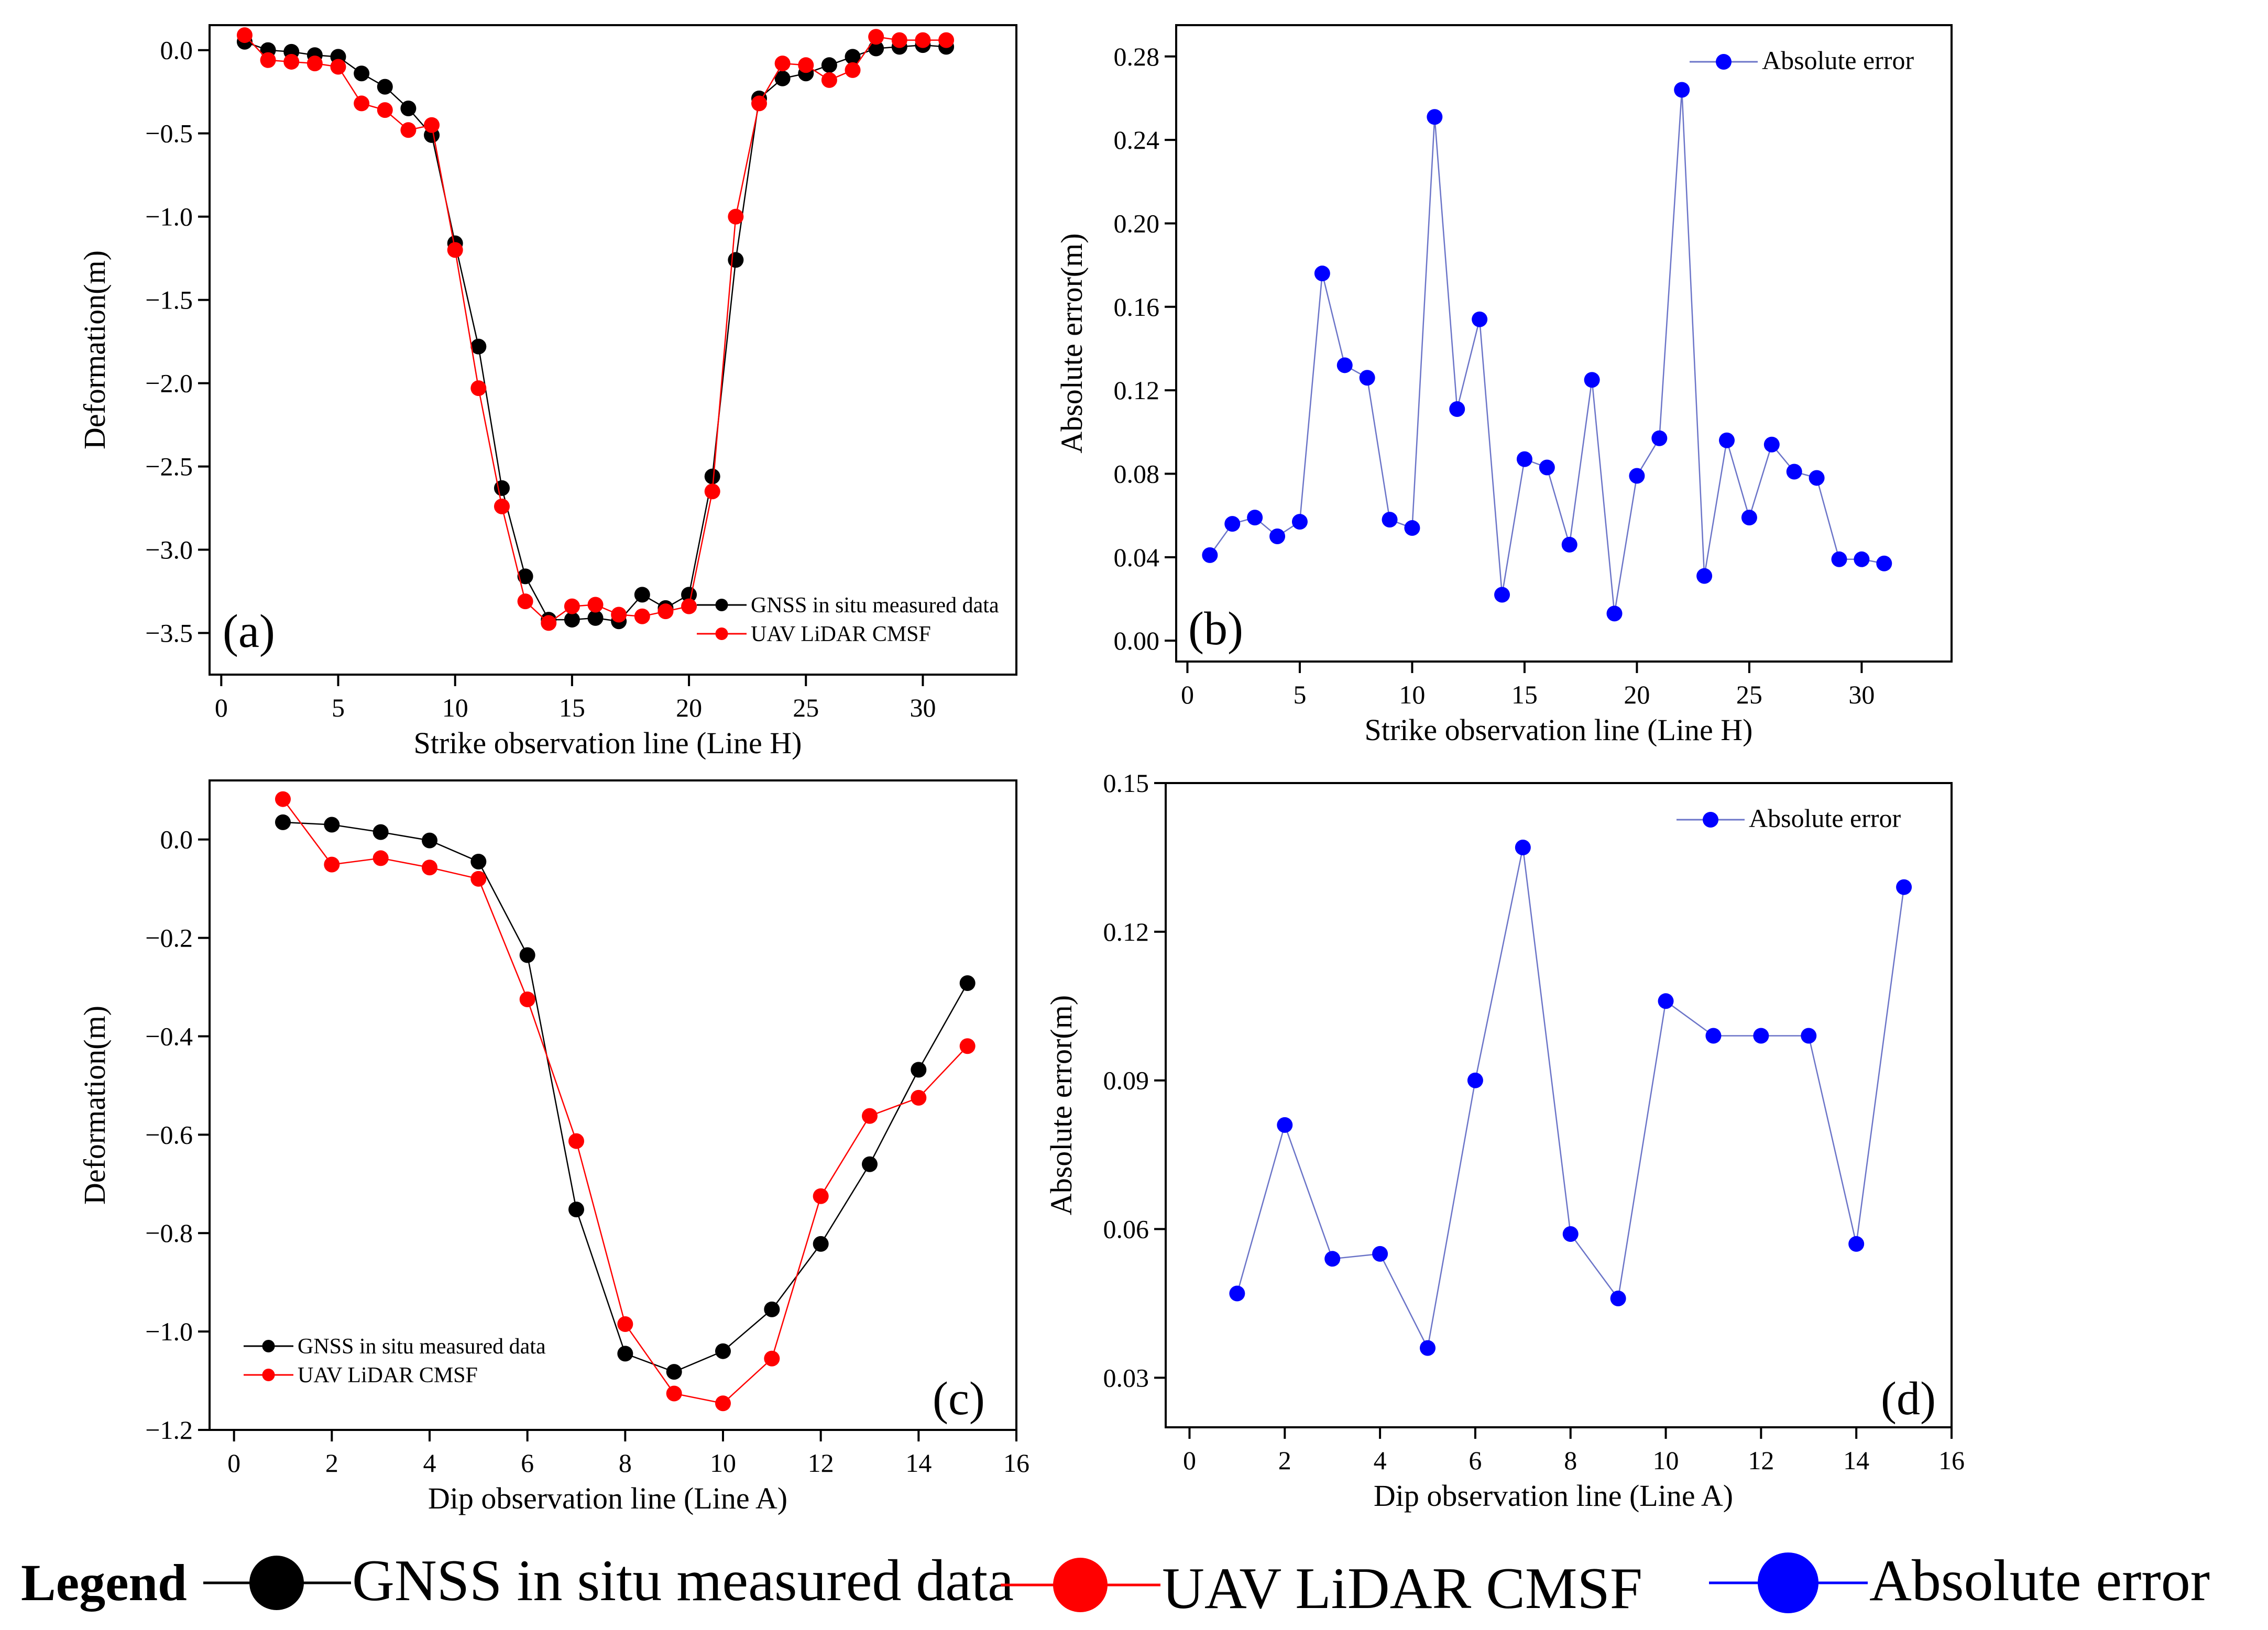 The width and height of the screenshot is (2268, 1630). What do you see at coordinates (1061, 1105) in the screenshot?
I see `panel-d-ylabel: Absolute error(m)` at bounding box center [1061, 1105].